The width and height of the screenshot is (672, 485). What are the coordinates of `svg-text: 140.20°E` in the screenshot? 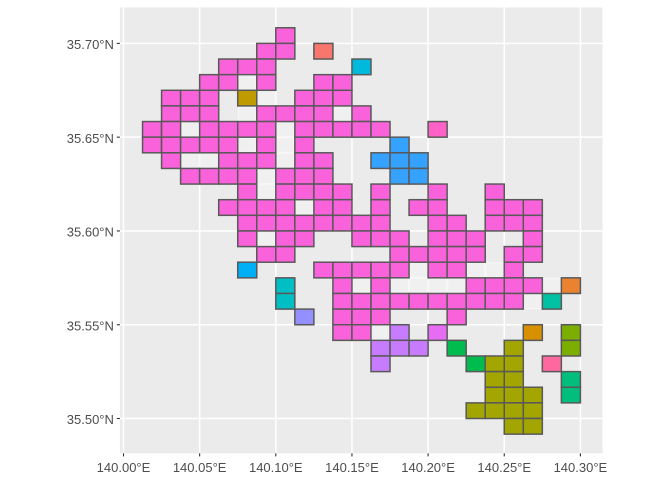 It's located at (428, 467).